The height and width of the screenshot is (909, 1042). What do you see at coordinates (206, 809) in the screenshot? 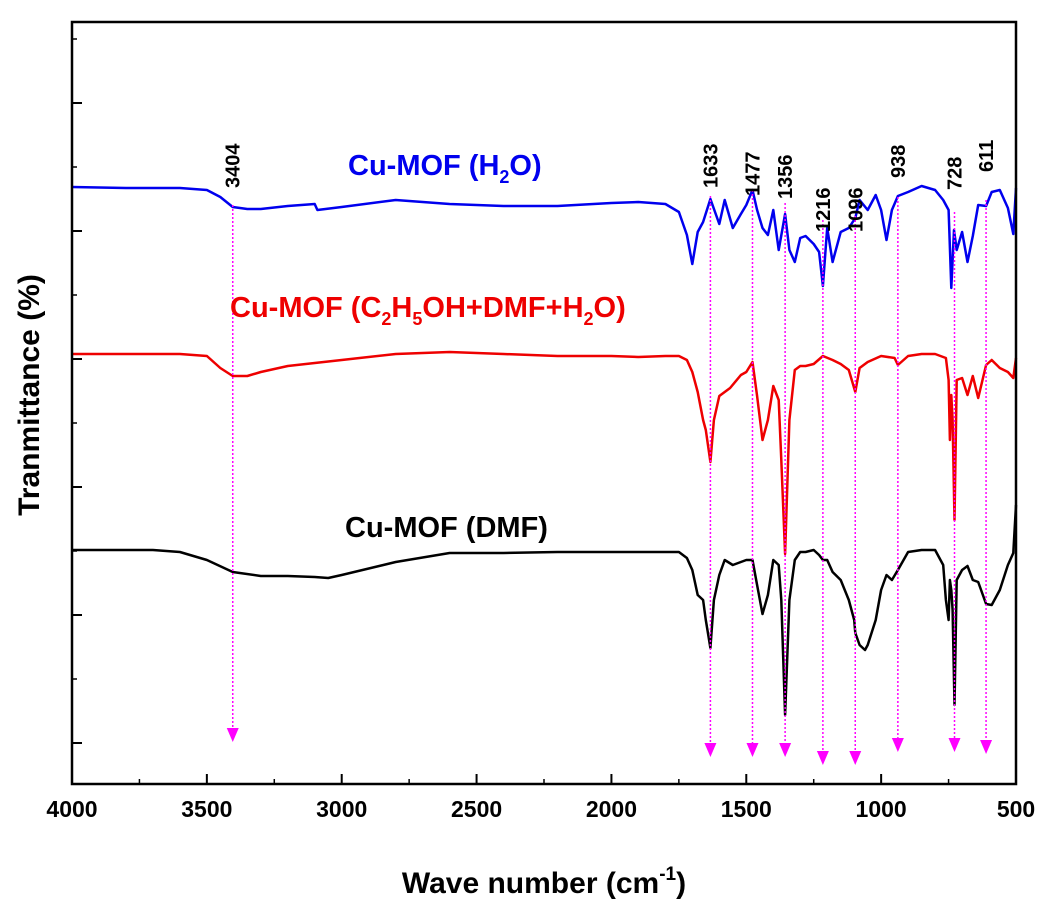
I see `x-tick-label: 3500` at bounding box center [206, 809].